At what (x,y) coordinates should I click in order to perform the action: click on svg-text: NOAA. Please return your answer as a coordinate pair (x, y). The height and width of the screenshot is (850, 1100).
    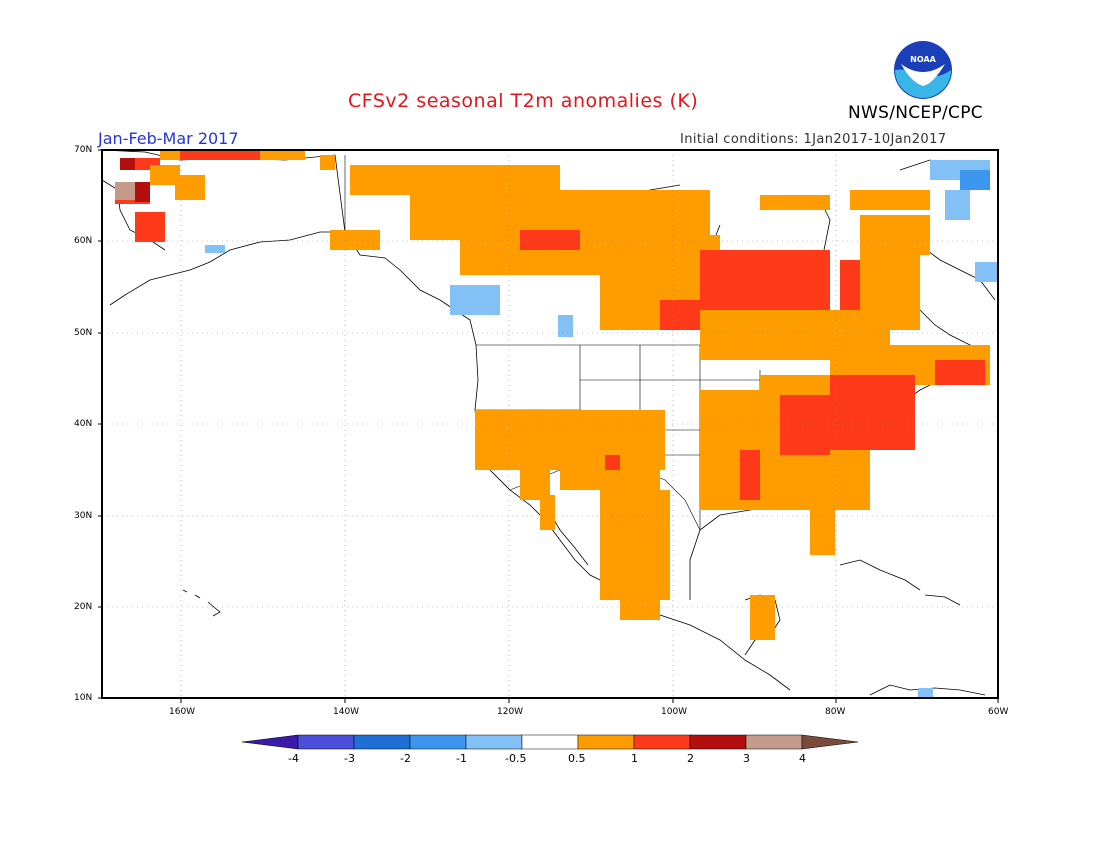
    Looking at the image, I should click on (923, 59).